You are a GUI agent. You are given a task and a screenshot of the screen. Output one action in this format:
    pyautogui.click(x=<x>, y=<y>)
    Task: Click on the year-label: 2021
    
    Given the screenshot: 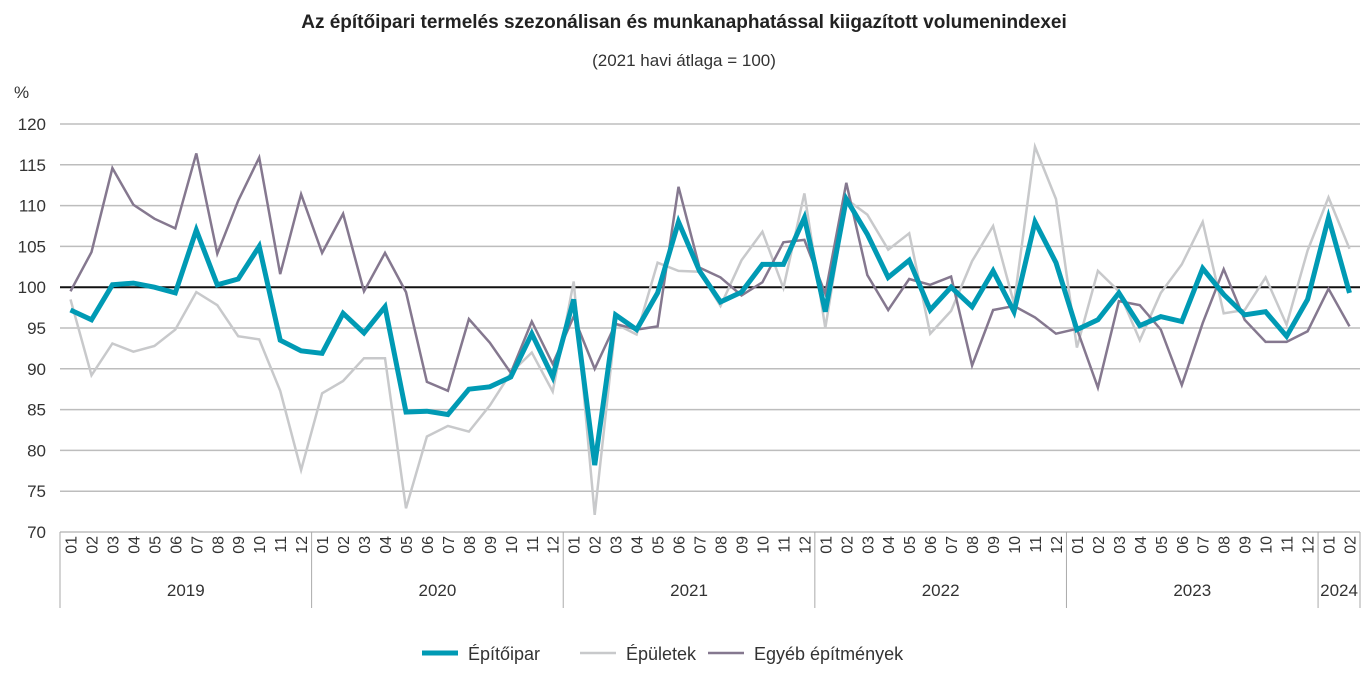 What is the action you would take?
    pyautogui.click(x=689, y=590)
    